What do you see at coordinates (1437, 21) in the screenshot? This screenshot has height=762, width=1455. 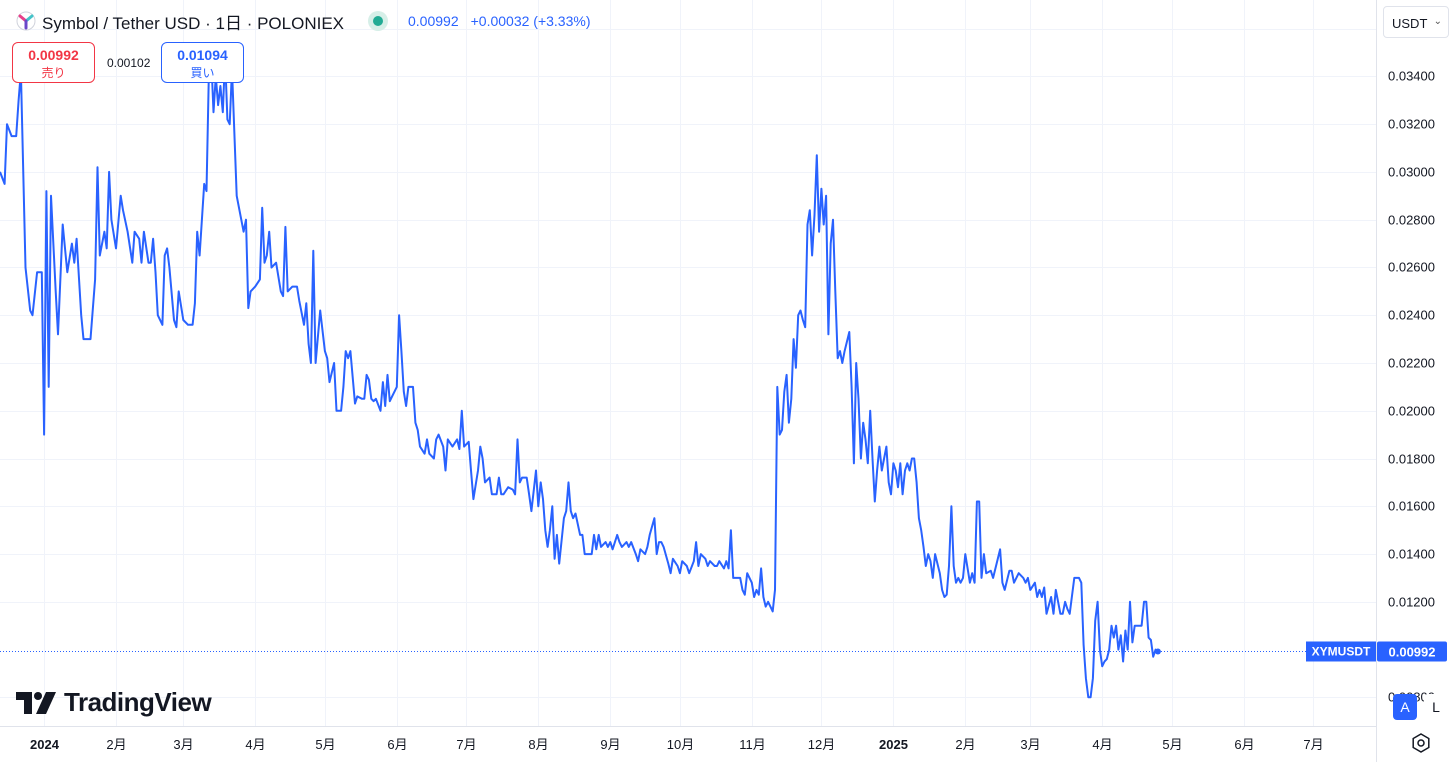 I see `chevron-down-icon: ⌄` at bounding box center [1437, 21].